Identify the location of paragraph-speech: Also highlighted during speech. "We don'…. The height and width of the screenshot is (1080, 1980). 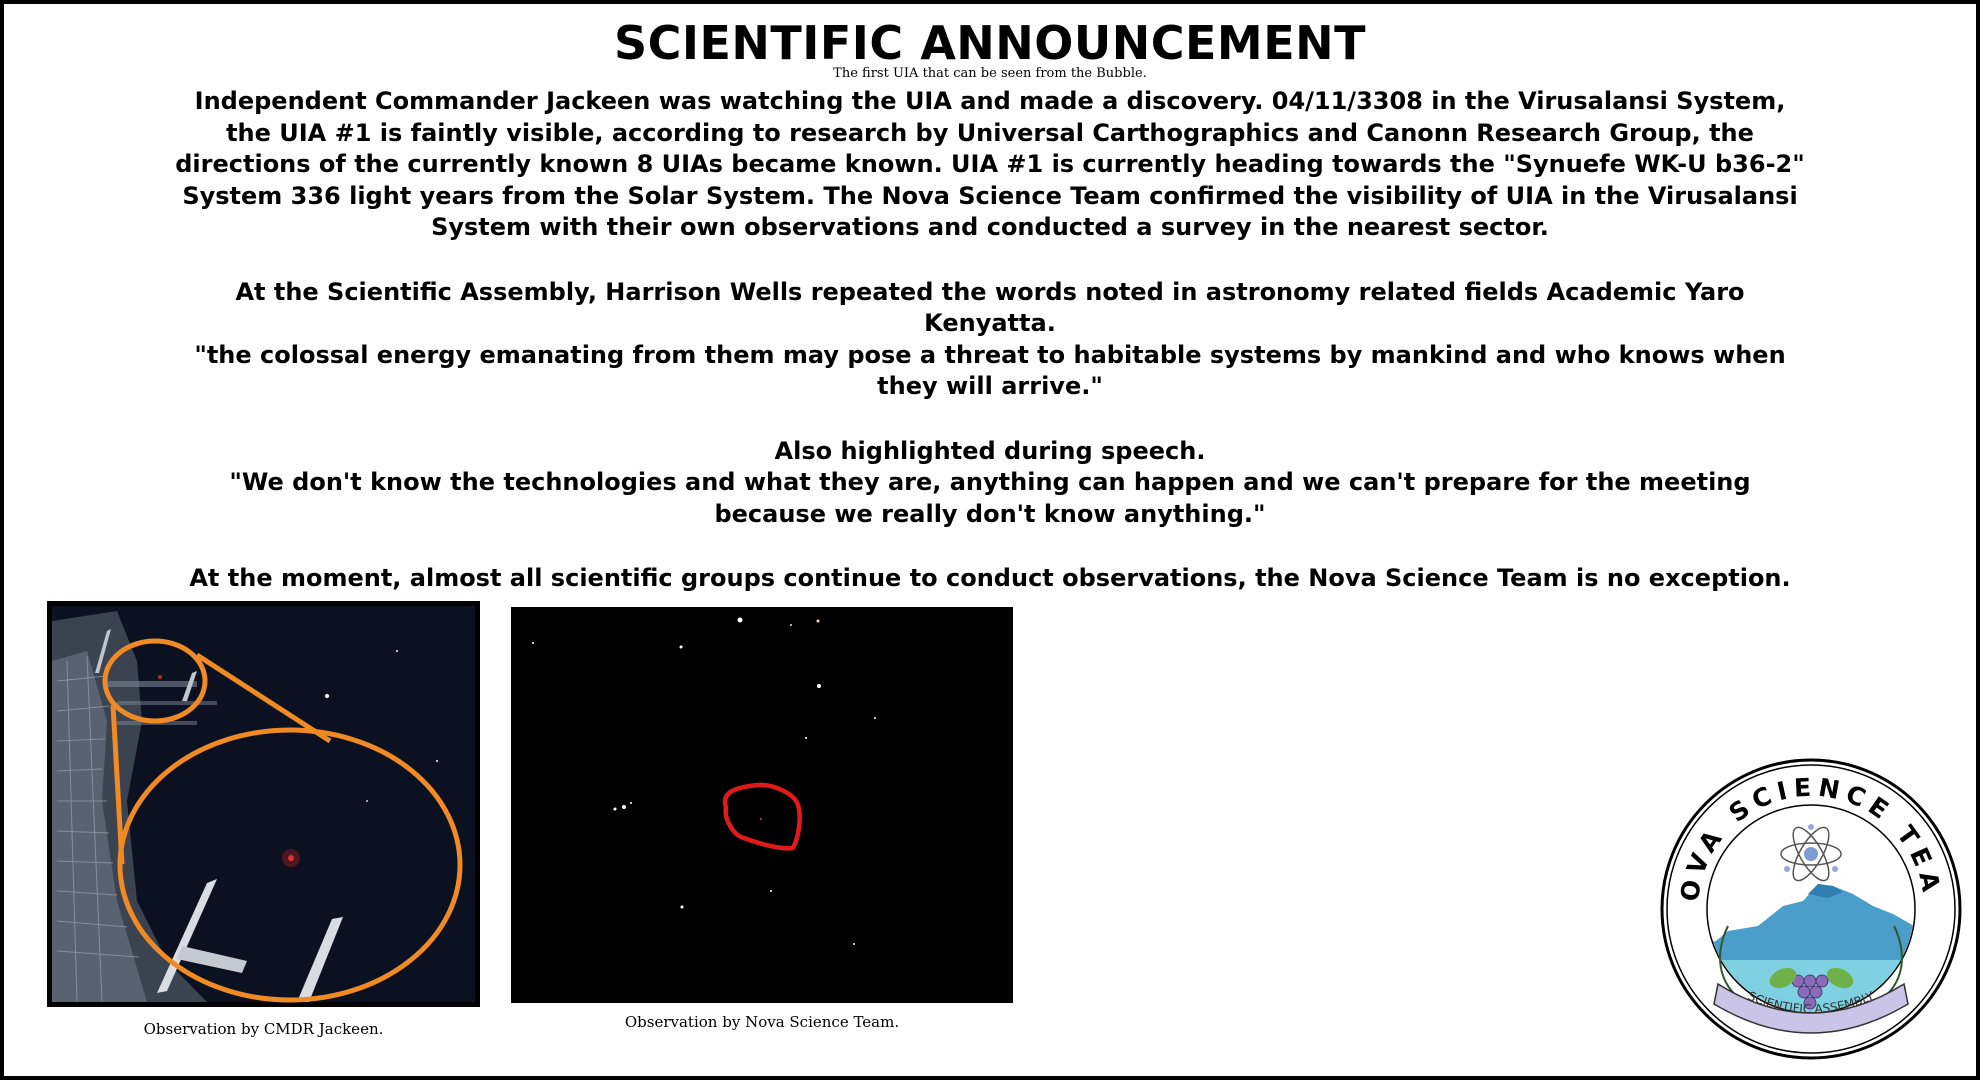
(990, 483).